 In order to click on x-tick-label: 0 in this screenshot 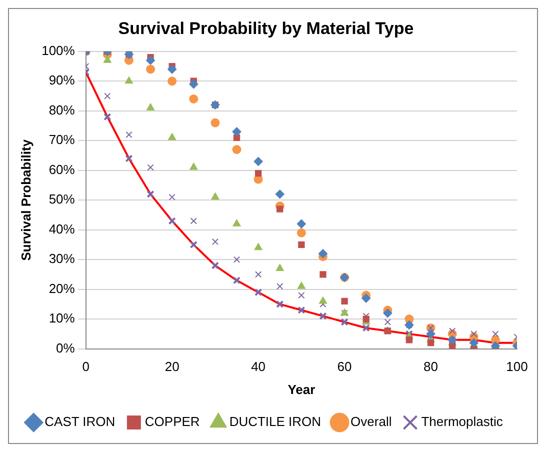, I will do `click(86, 366)`.